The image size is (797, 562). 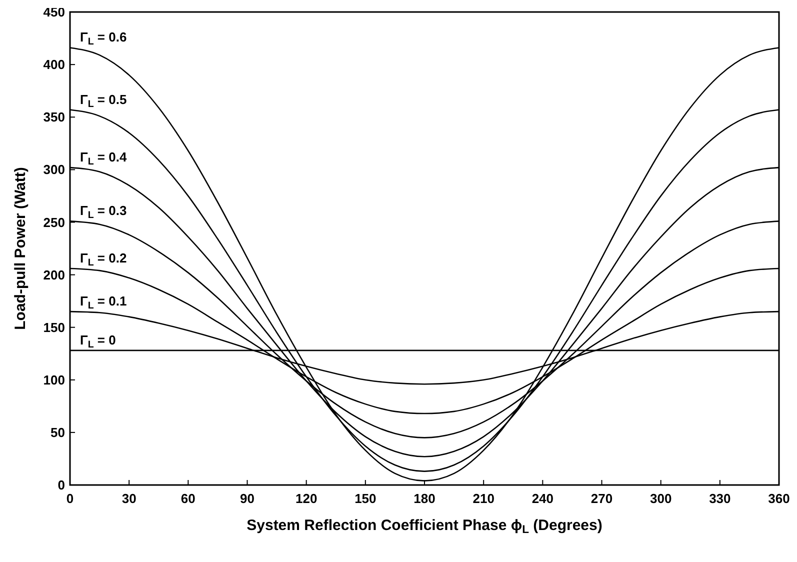 I want to click on y-tick-label: 350, so click(x=54, y=117).